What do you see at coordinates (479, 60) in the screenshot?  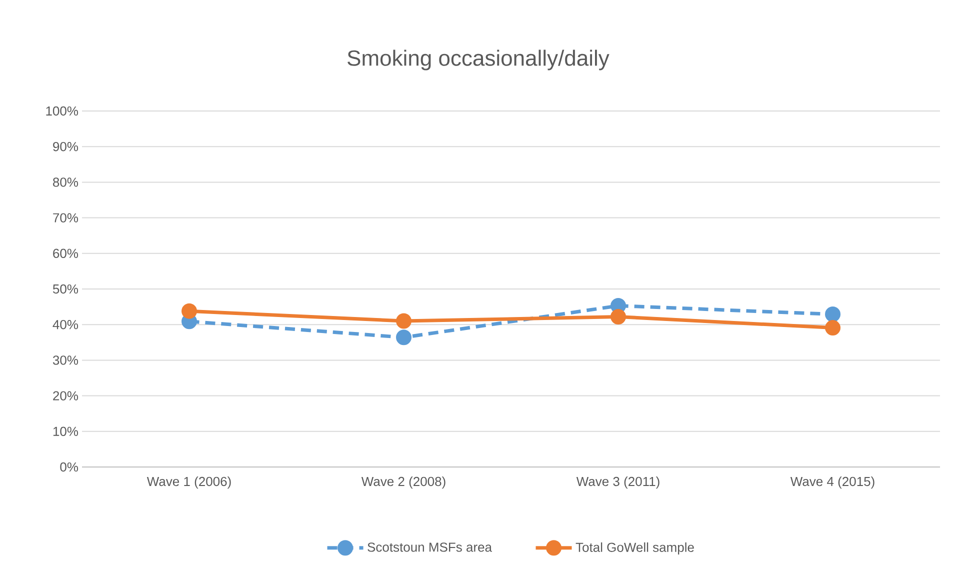 I see `chart-title: Smoking occasionally/daily` at bounding box center [479, 60].